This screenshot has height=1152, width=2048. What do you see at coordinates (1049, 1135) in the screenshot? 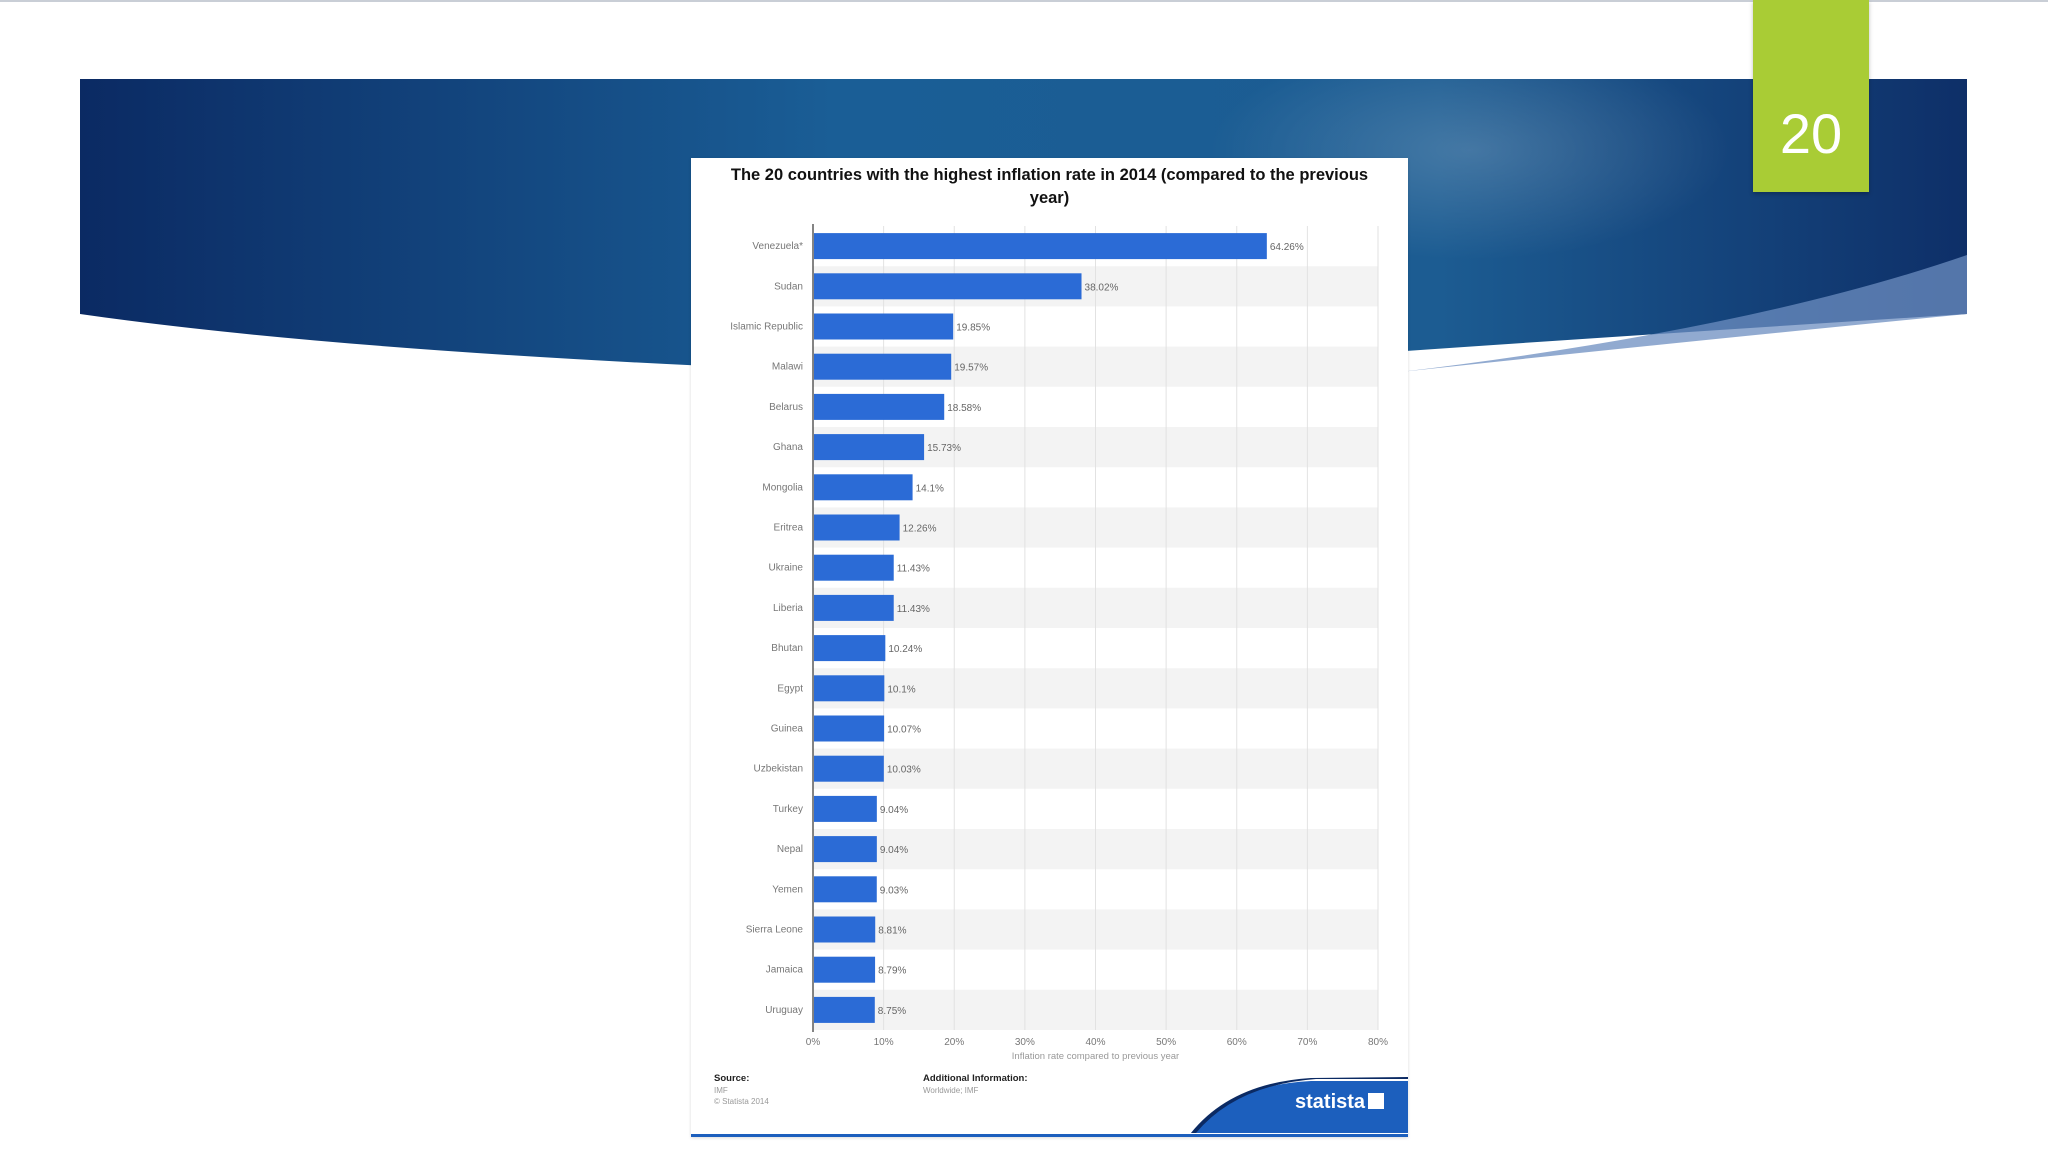
I see `chart-bottom-line` at bounding box center [1049, 1135].